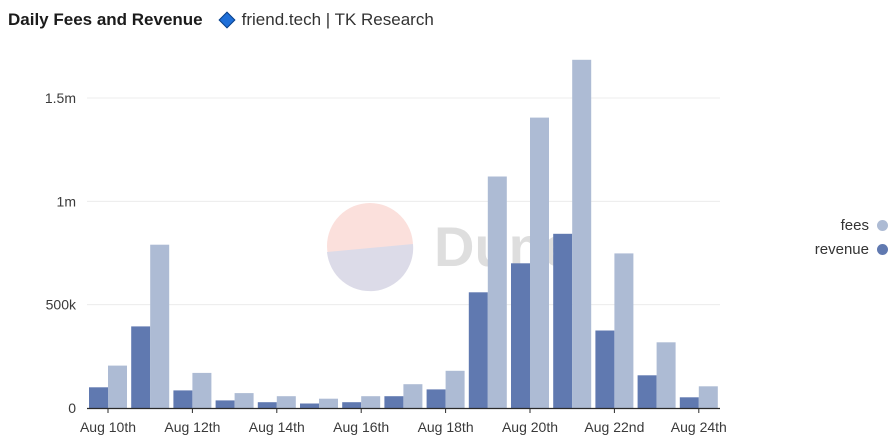 This screenshot has width=896, height=438. I want to click on legend-item-revenue: revenue, so click(844, 249).